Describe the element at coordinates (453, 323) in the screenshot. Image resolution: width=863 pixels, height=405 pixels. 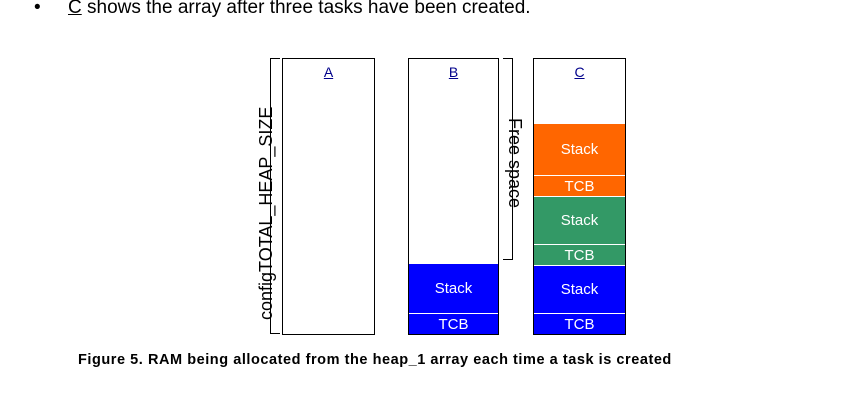
I see `column-b-tcb: TCB` at that location.